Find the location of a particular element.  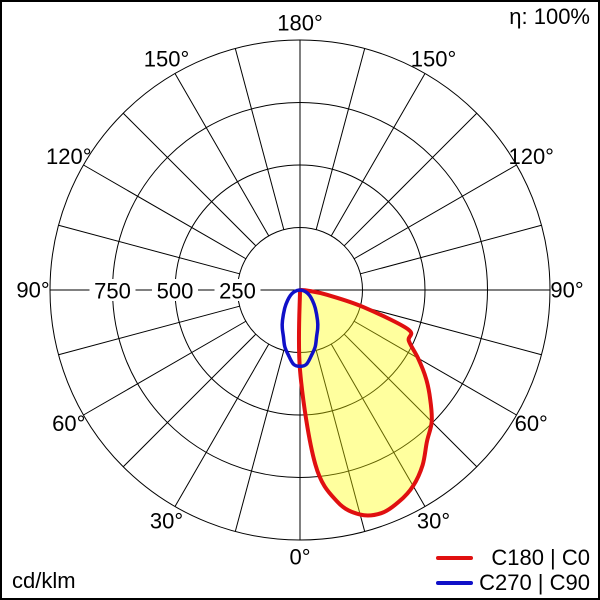

legend-item-c90: C270 | C90 is located at coordinates (513, 582).